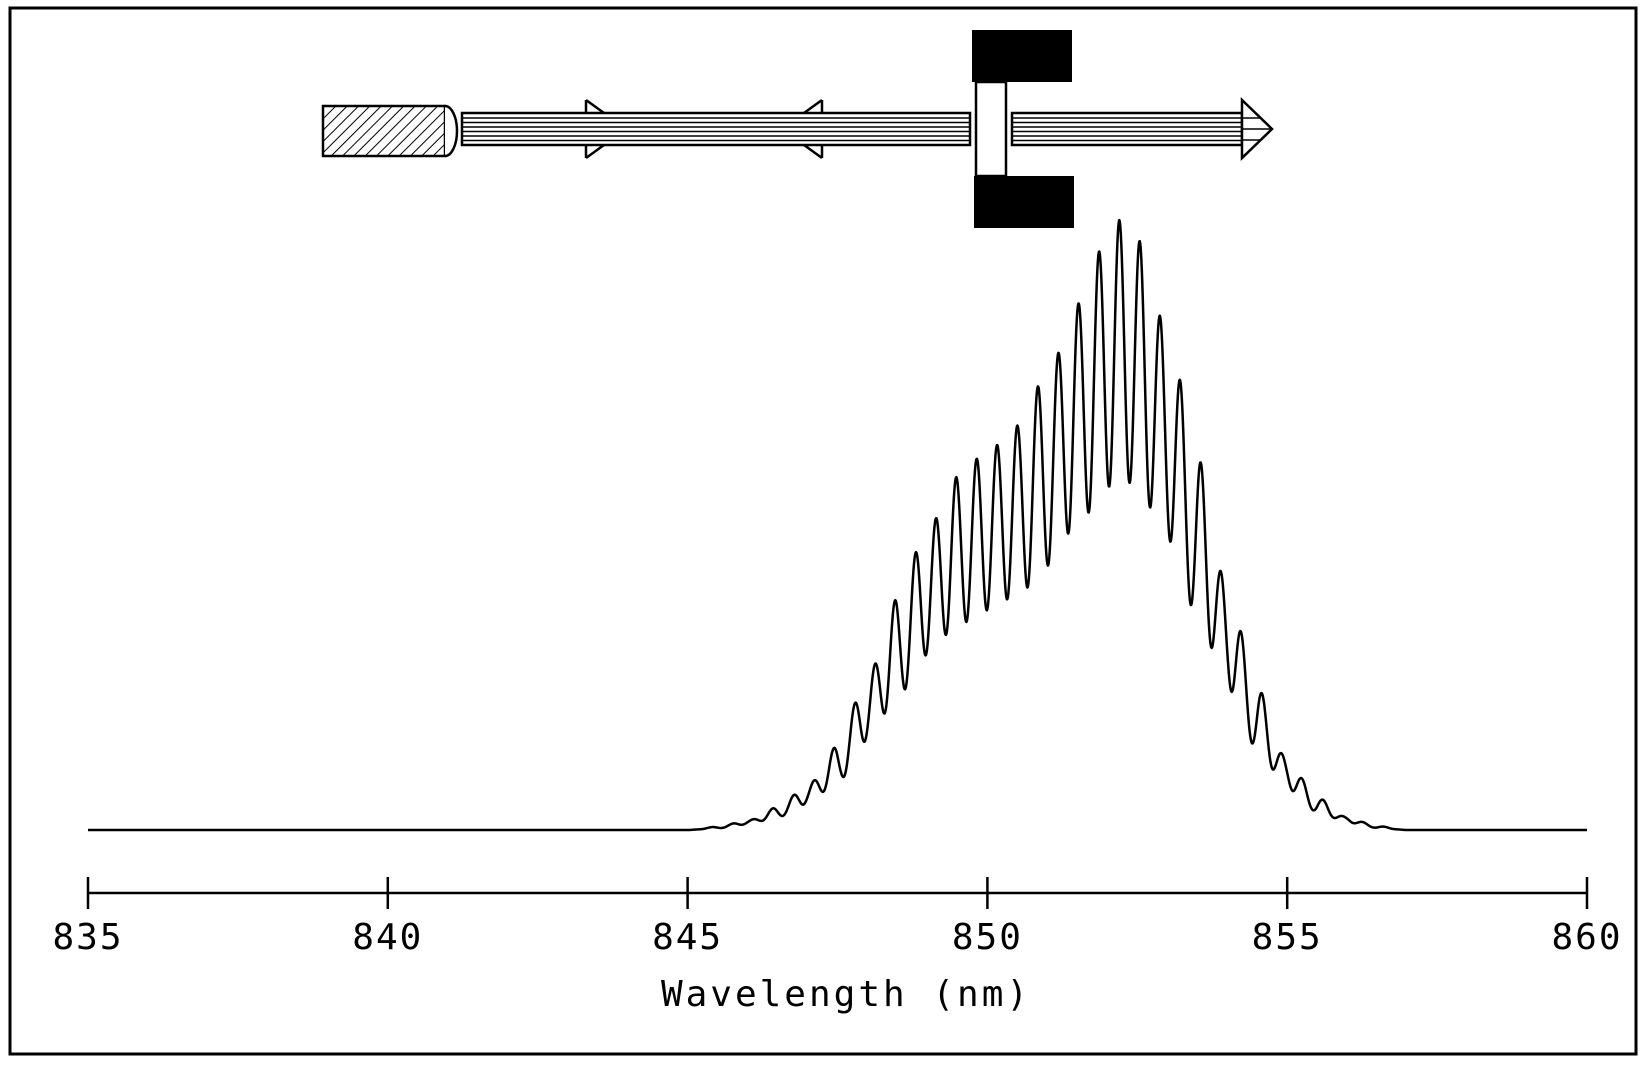 This screenshot has height=1065, width=1648. I want to click on x-axis: 835 840 845 850 855 860, so click(837, 917).